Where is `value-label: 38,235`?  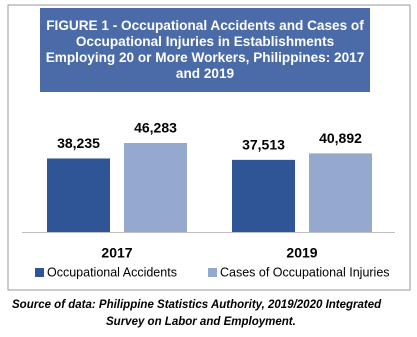 value-label: 38,235 is located at coordinates (78, 143).